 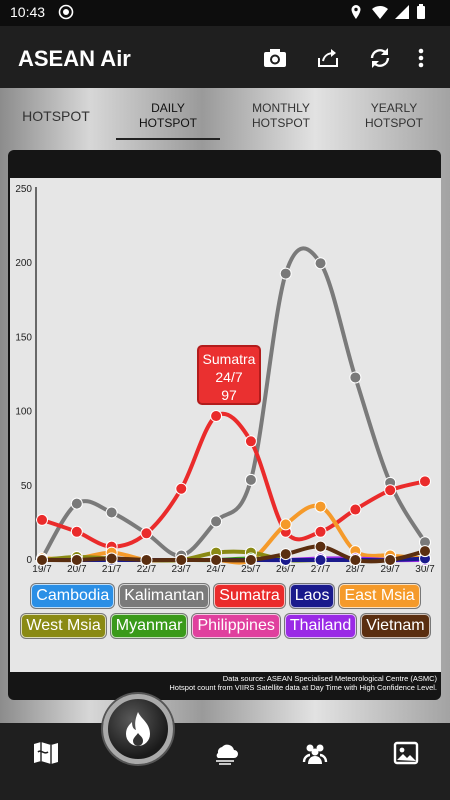 I want to click on legend-item-east-msia: East Msia, so click(x=379, y=596).